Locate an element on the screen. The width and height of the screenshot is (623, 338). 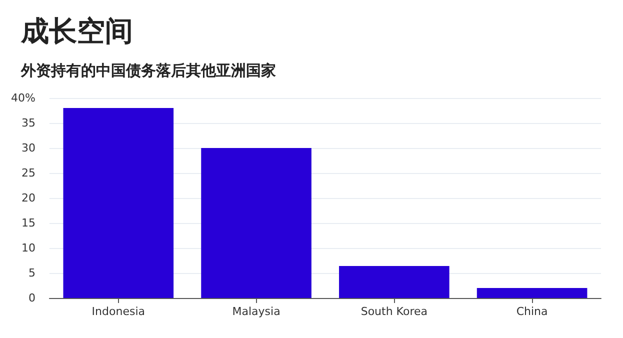
y-tick-label: 0 is located at coordinates (32, 298).